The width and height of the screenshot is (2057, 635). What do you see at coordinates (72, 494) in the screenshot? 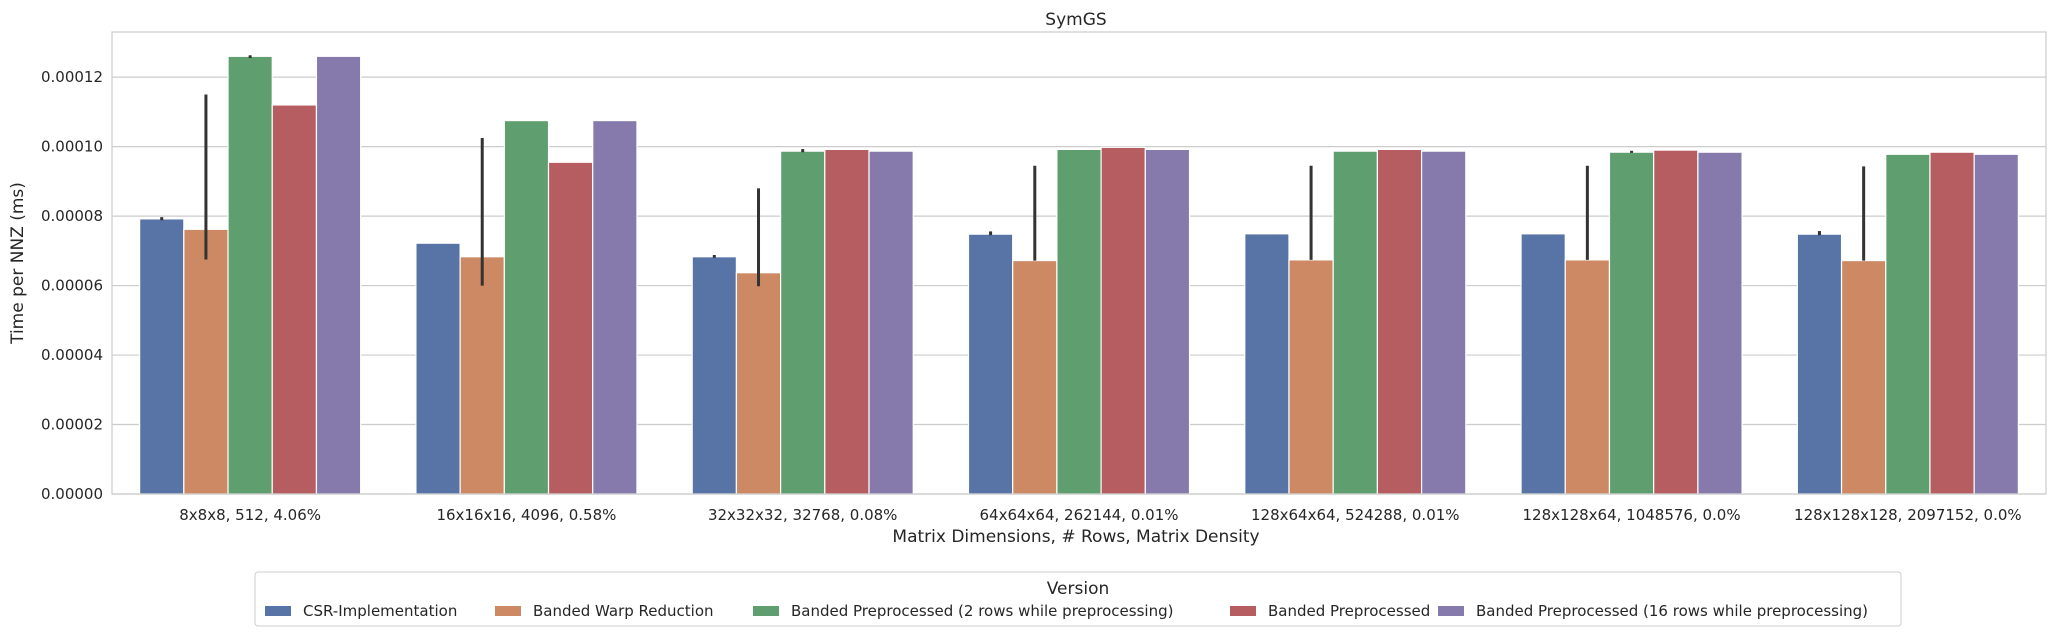
I see `y-tick-label: 0.00000` at bounding box center [72, 494].